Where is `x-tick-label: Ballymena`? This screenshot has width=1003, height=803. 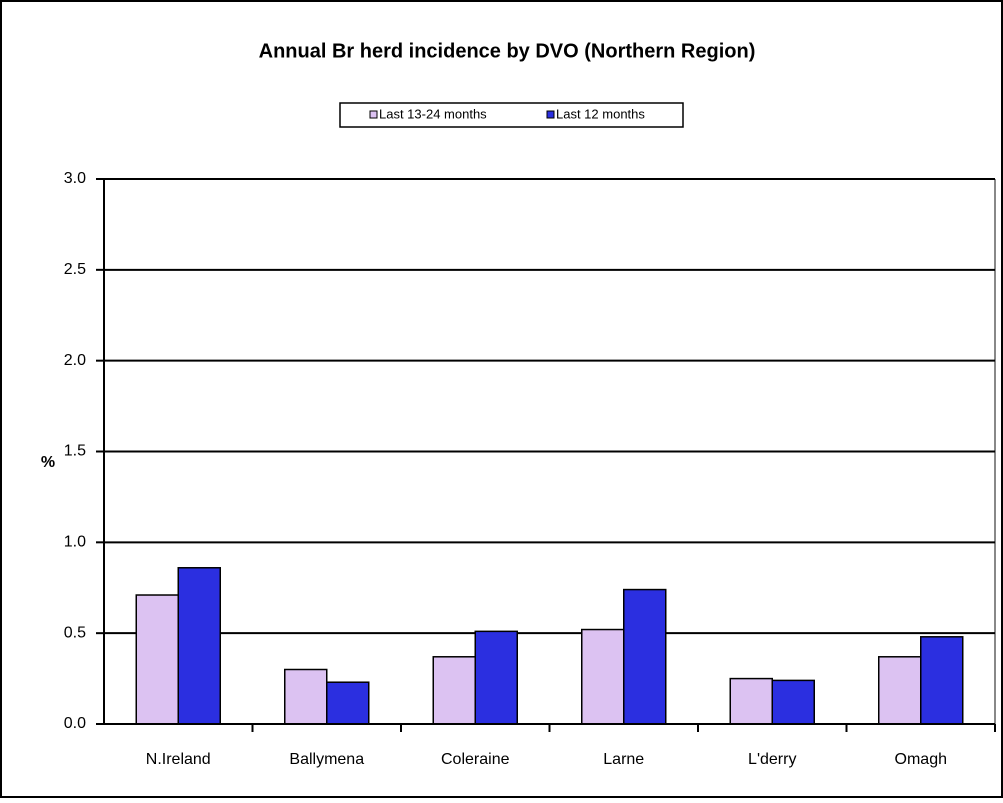
x-tick-label: Ballymena is located at coordinates (326, 759).